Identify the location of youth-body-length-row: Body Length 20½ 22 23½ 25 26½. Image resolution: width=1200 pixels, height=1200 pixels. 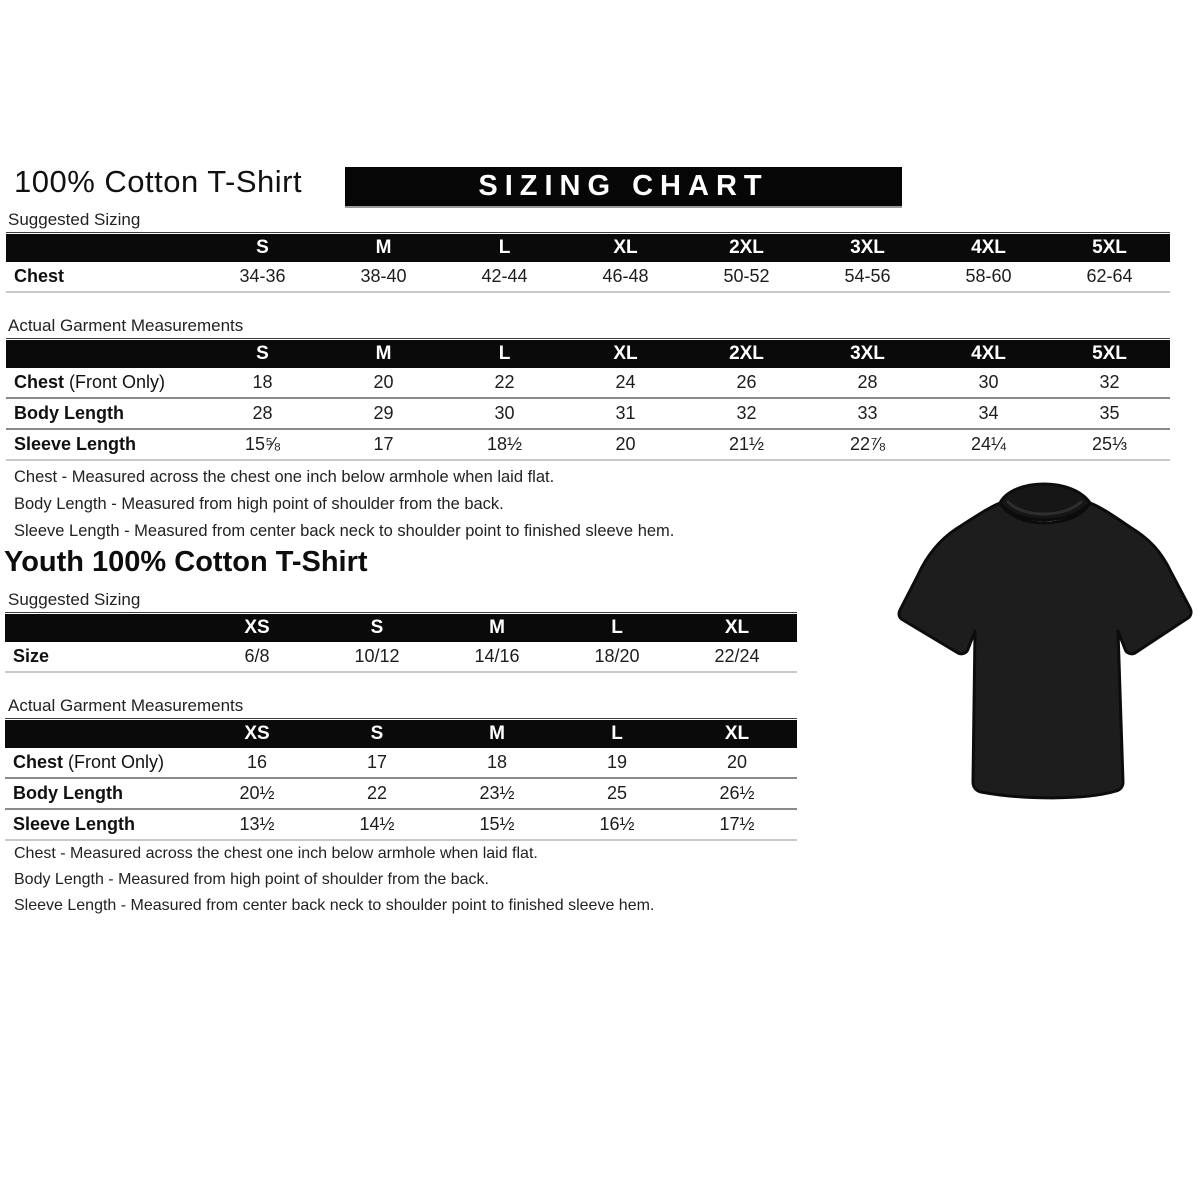
(401, 794).